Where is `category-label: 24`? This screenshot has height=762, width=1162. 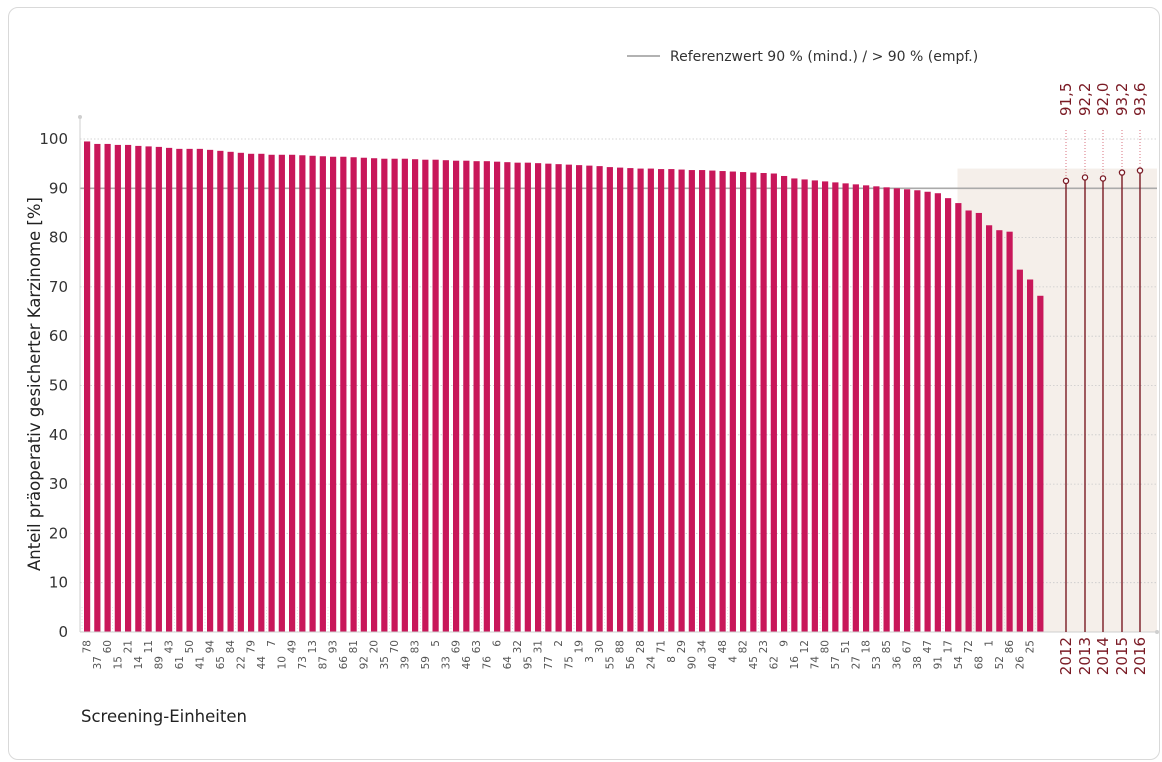
category-label: 24 is located at coordinates (651, 663).